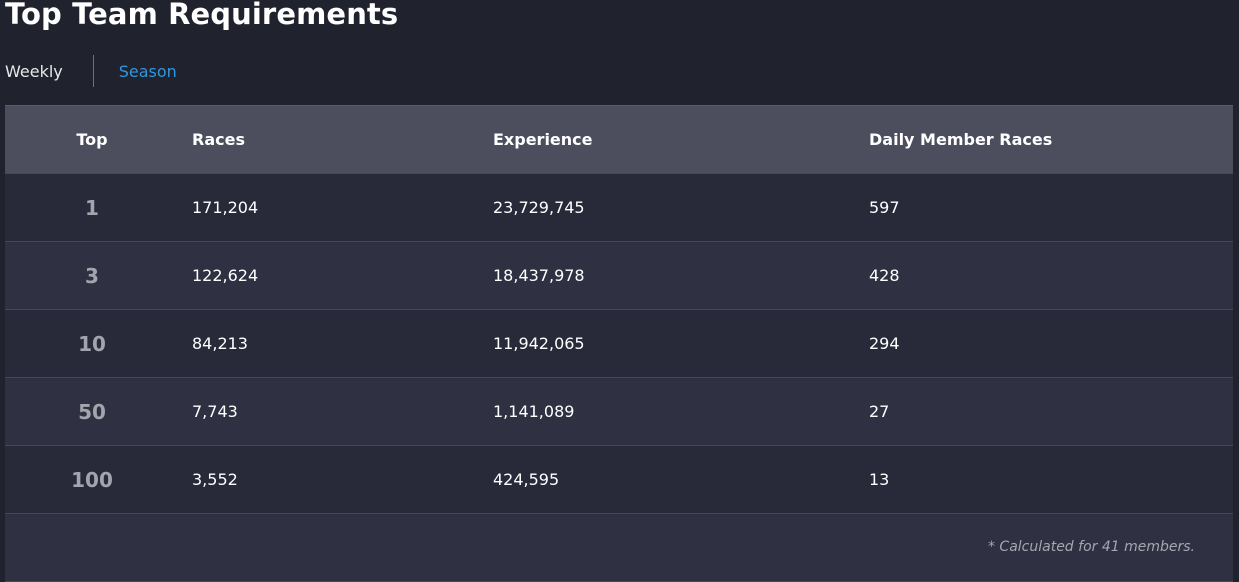 The image size is (1239, 582). What do you see at coordinates (619, 548) in the screenshot?
I see `table-footer: * Calculated for 41 members.` at bounding box center [619, 548].